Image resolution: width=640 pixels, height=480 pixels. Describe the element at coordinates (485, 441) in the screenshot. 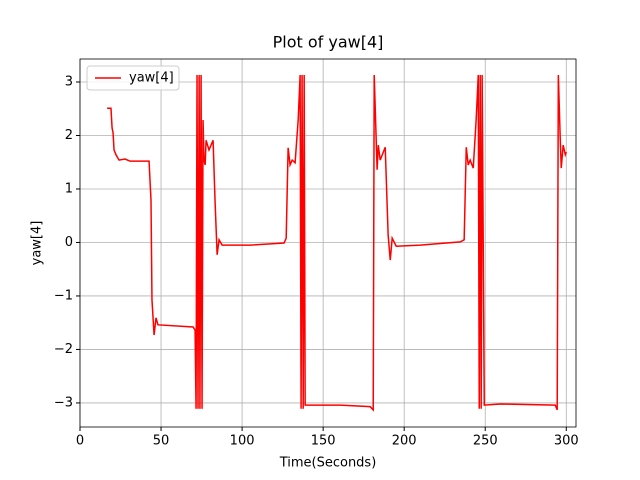

I see `x-tick-label: 250` at that location.